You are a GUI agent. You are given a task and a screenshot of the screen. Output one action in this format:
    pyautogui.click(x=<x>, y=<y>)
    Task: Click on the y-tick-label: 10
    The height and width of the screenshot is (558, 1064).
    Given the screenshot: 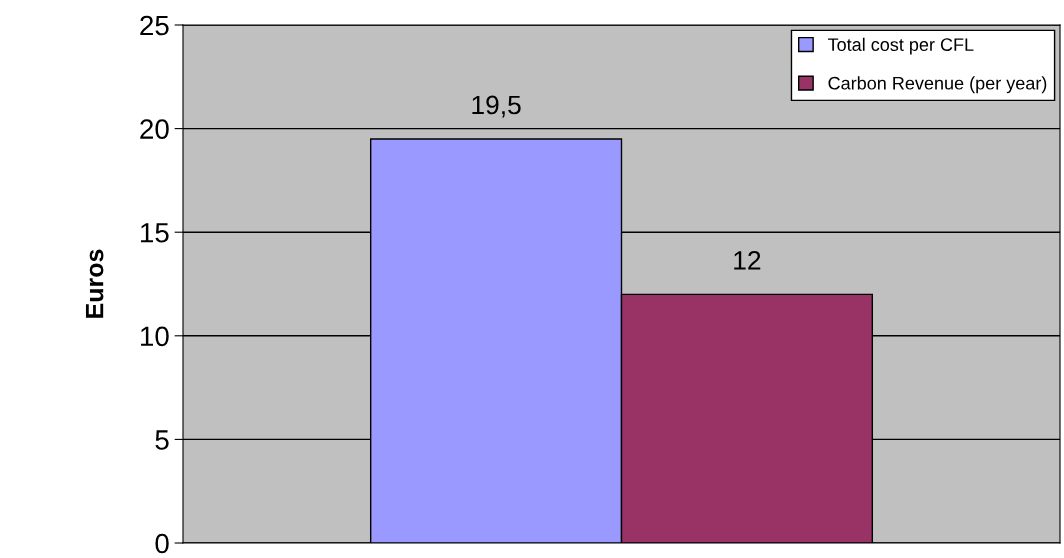 What is the action you would take?
    pyautogui.click(x=155, y=336)
    